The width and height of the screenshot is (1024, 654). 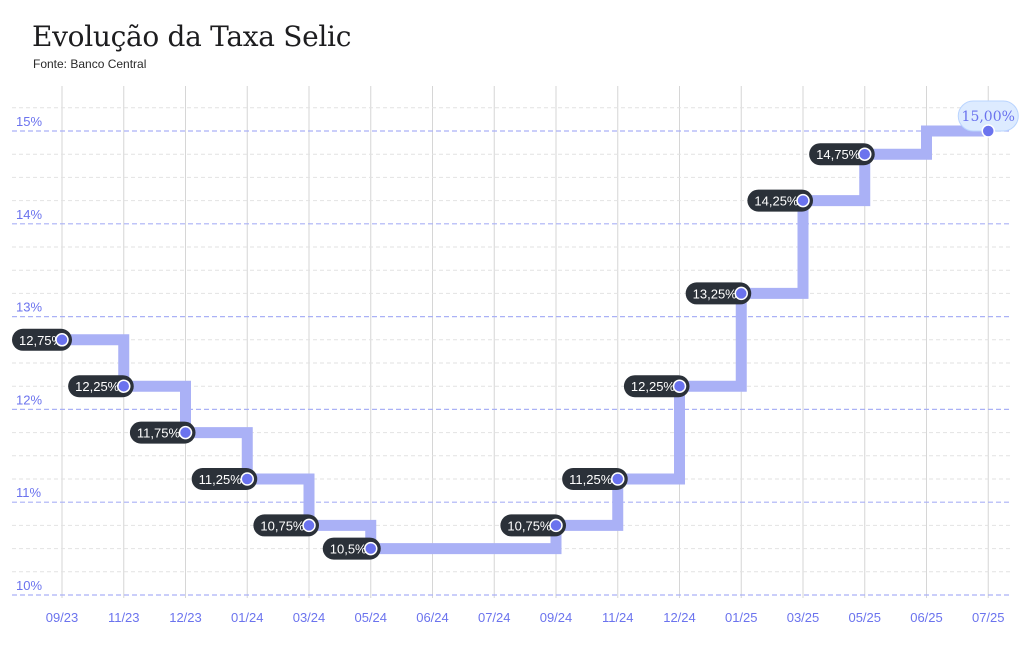 What do you see at coordinates (348, 549) in the screenshot?
I see `data-label: 10,5%` at bounding box center [348, 549].